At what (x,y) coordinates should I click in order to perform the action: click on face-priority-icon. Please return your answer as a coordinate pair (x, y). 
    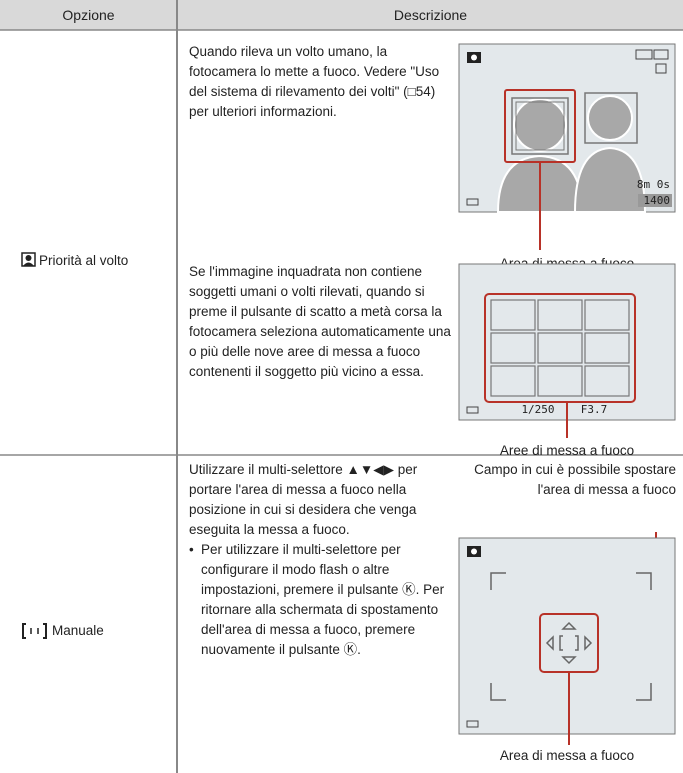
    Looking at the image, I should click on (28, 259).